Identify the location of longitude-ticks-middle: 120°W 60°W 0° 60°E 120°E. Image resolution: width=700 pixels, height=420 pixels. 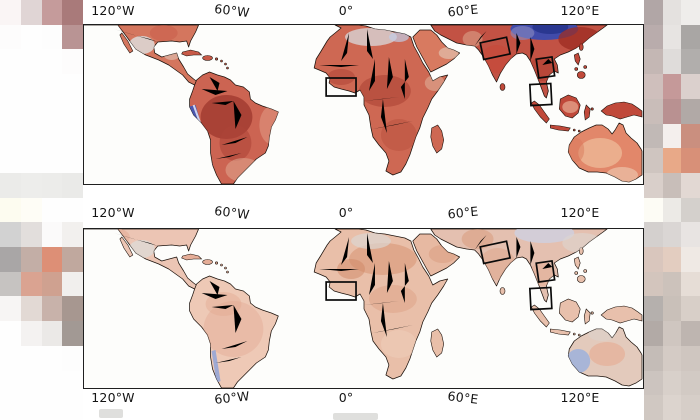
(350, 214).